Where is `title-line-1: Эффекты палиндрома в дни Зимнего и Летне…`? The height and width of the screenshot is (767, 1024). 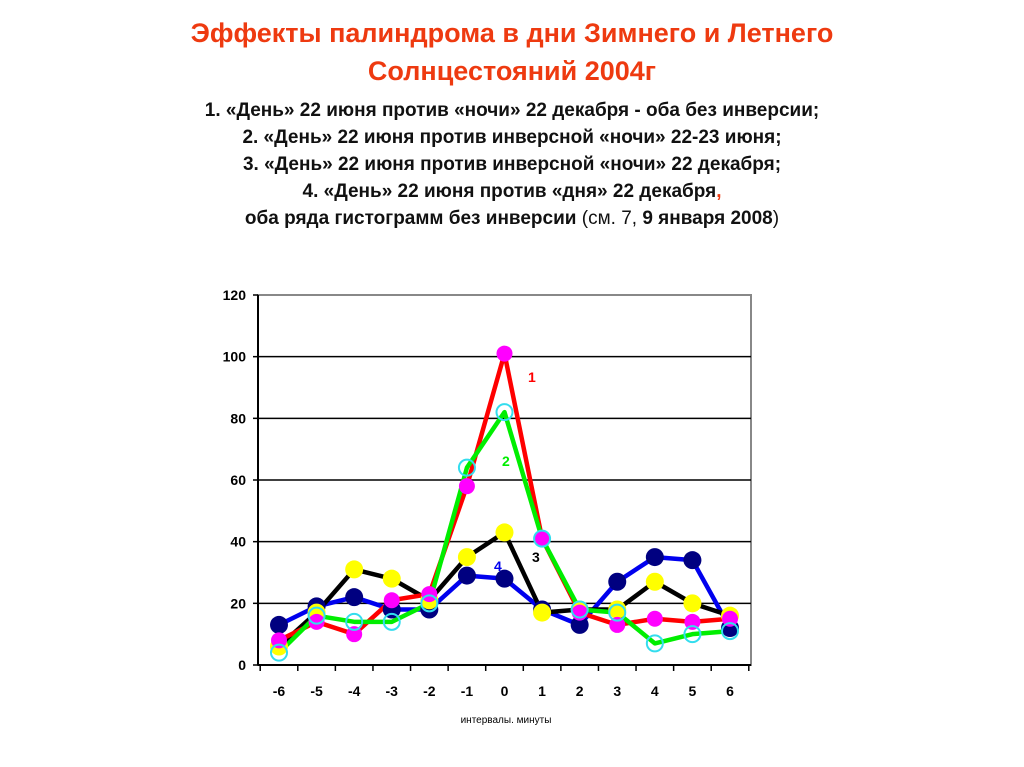 title-line-1: Эффекты палиндрома в дни Зимнего и Летне… is located at coordinates (512, 33).